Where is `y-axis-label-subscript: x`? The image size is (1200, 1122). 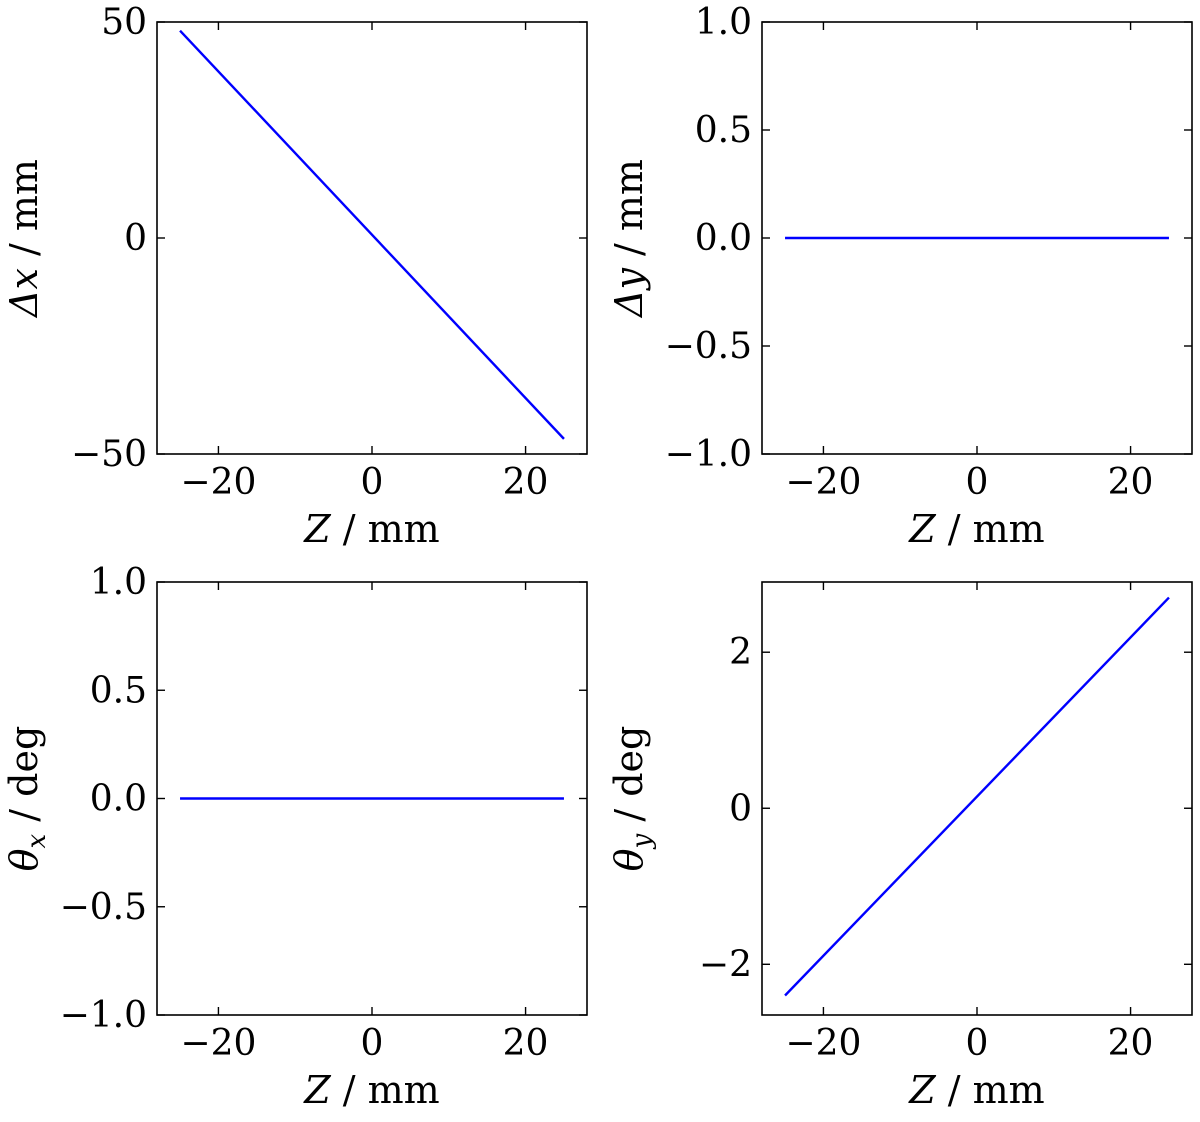
y-axis-label-subscript: x is located at coordinates (37, 840).